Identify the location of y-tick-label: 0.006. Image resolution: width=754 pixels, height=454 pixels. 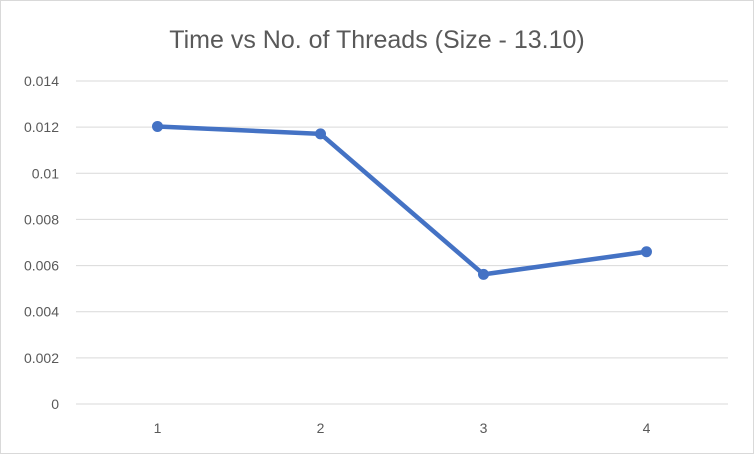
(41, 266).